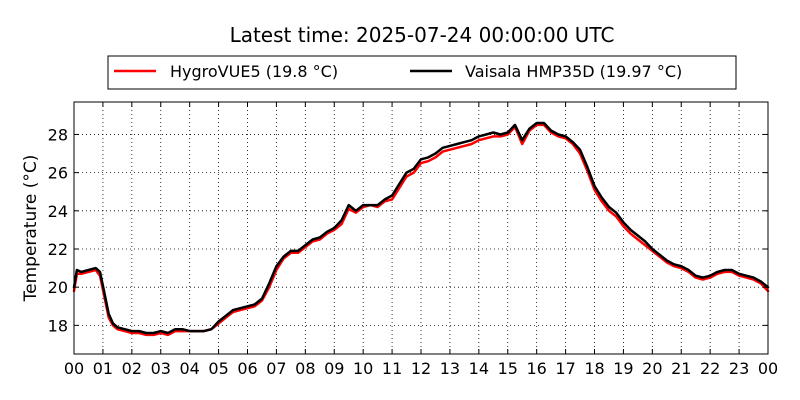  Describe the element at coordinates (334, 368) in the screenshot. I see `x-tick-label: 09` at that location.